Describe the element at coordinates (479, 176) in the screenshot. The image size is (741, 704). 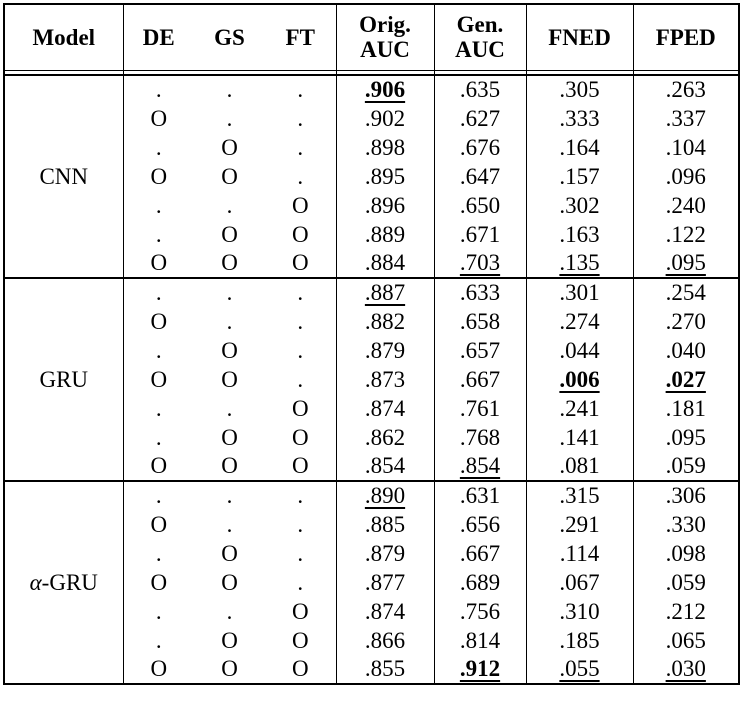
I see `value-cell-gen-auc: .647` at that location.